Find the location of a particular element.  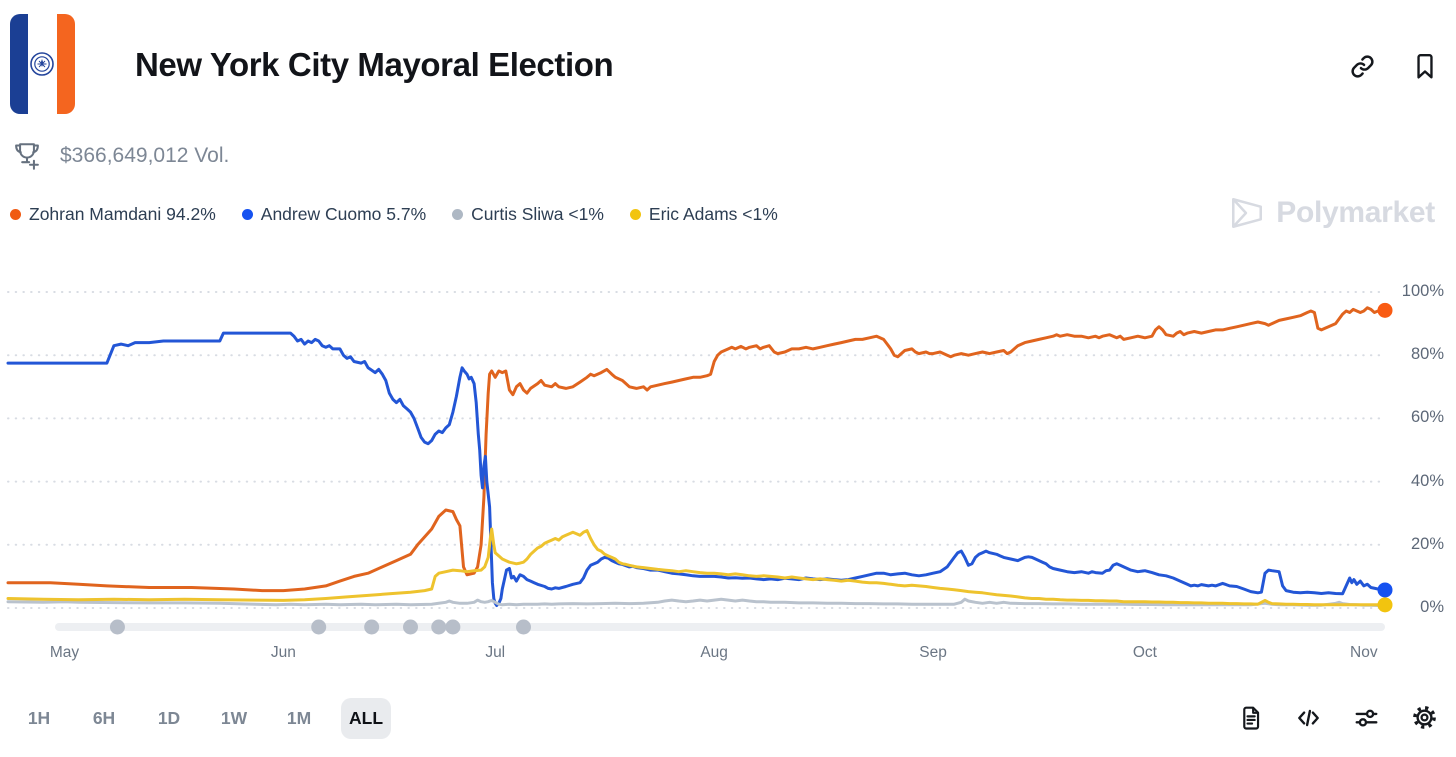

y-axis-tick: 20% is located at coordinates (1427, 543).